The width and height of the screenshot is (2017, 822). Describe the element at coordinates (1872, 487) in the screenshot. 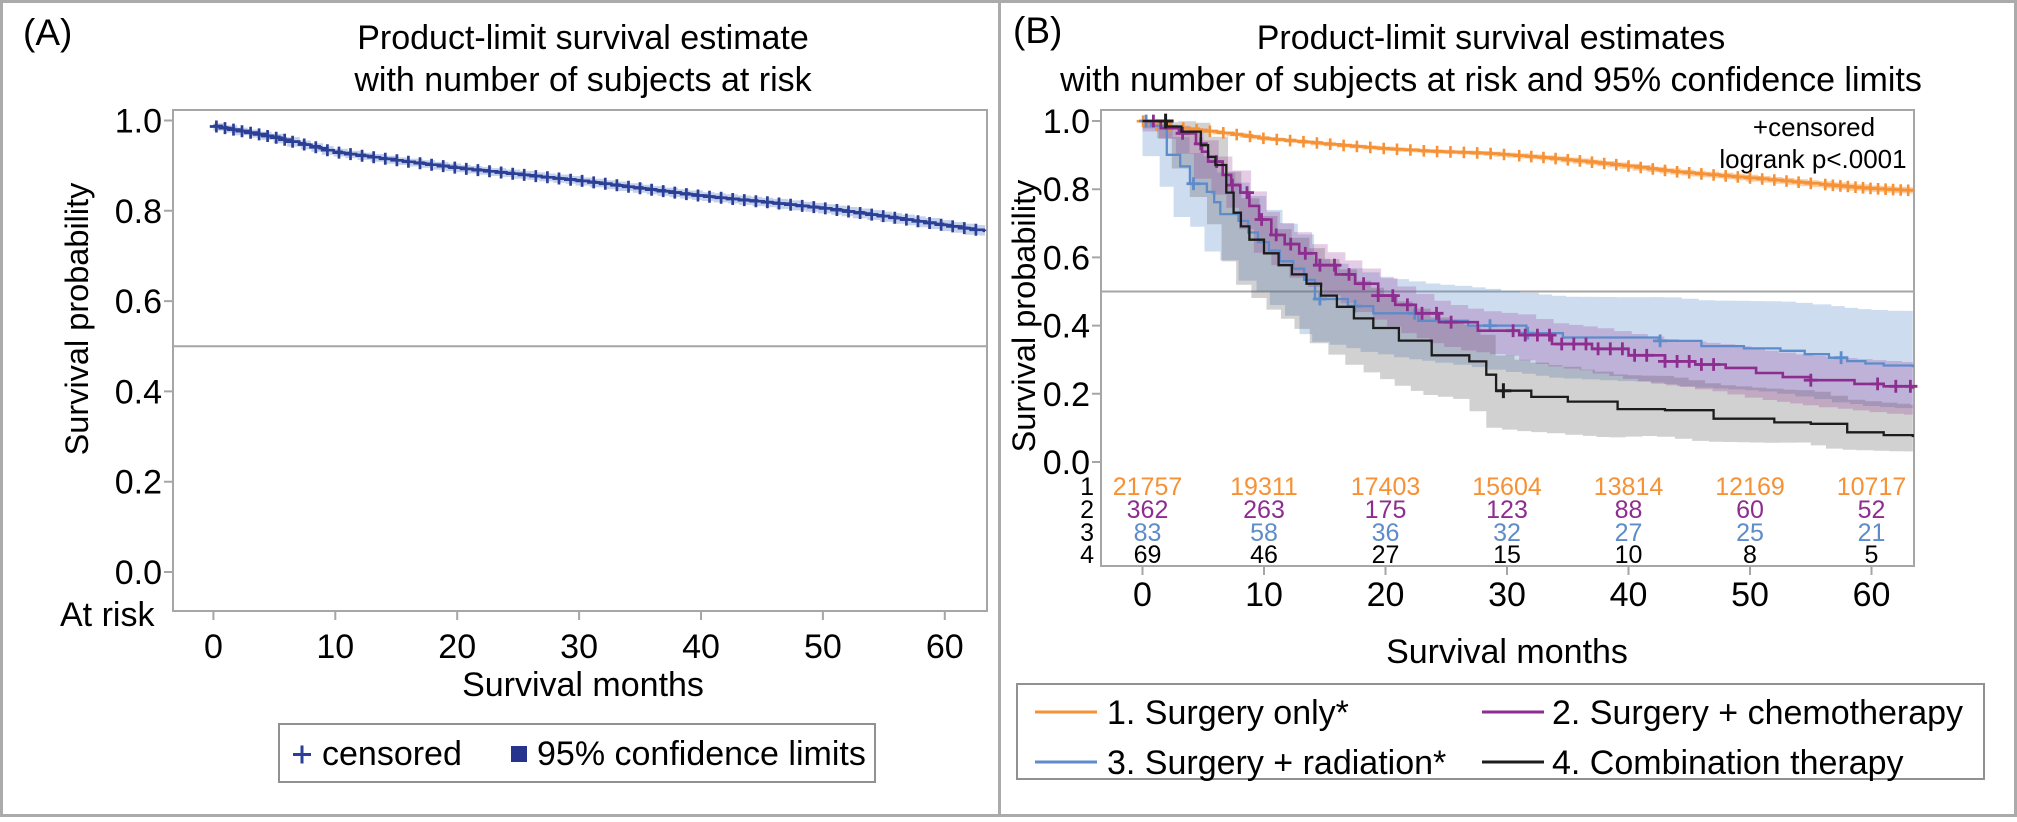

I see `svg-text: 10717` at that location.